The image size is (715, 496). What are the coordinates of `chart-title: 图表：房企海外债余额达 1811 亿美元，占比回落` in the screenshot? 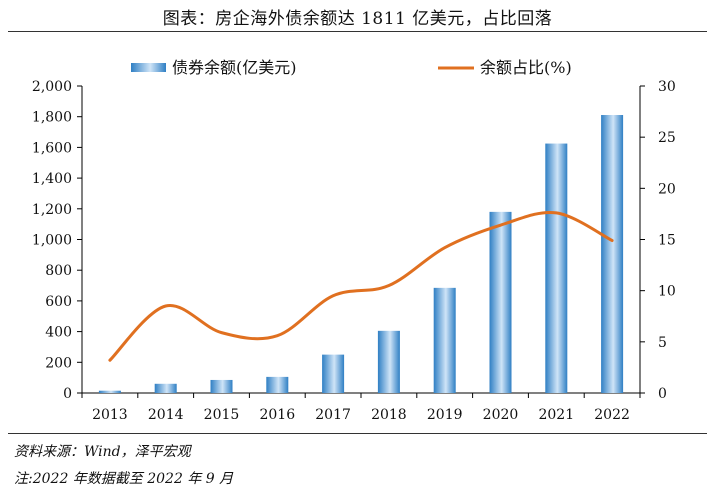 It's located at (357, 19).